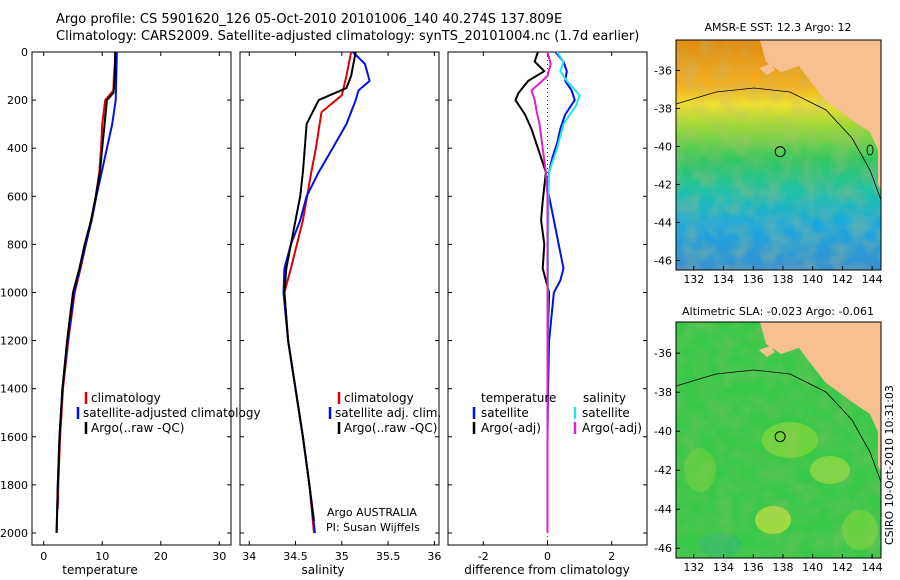  Describe the element at coordinates (483, 556) in the screenshot. I see `x-tick-label: -2` at that location.